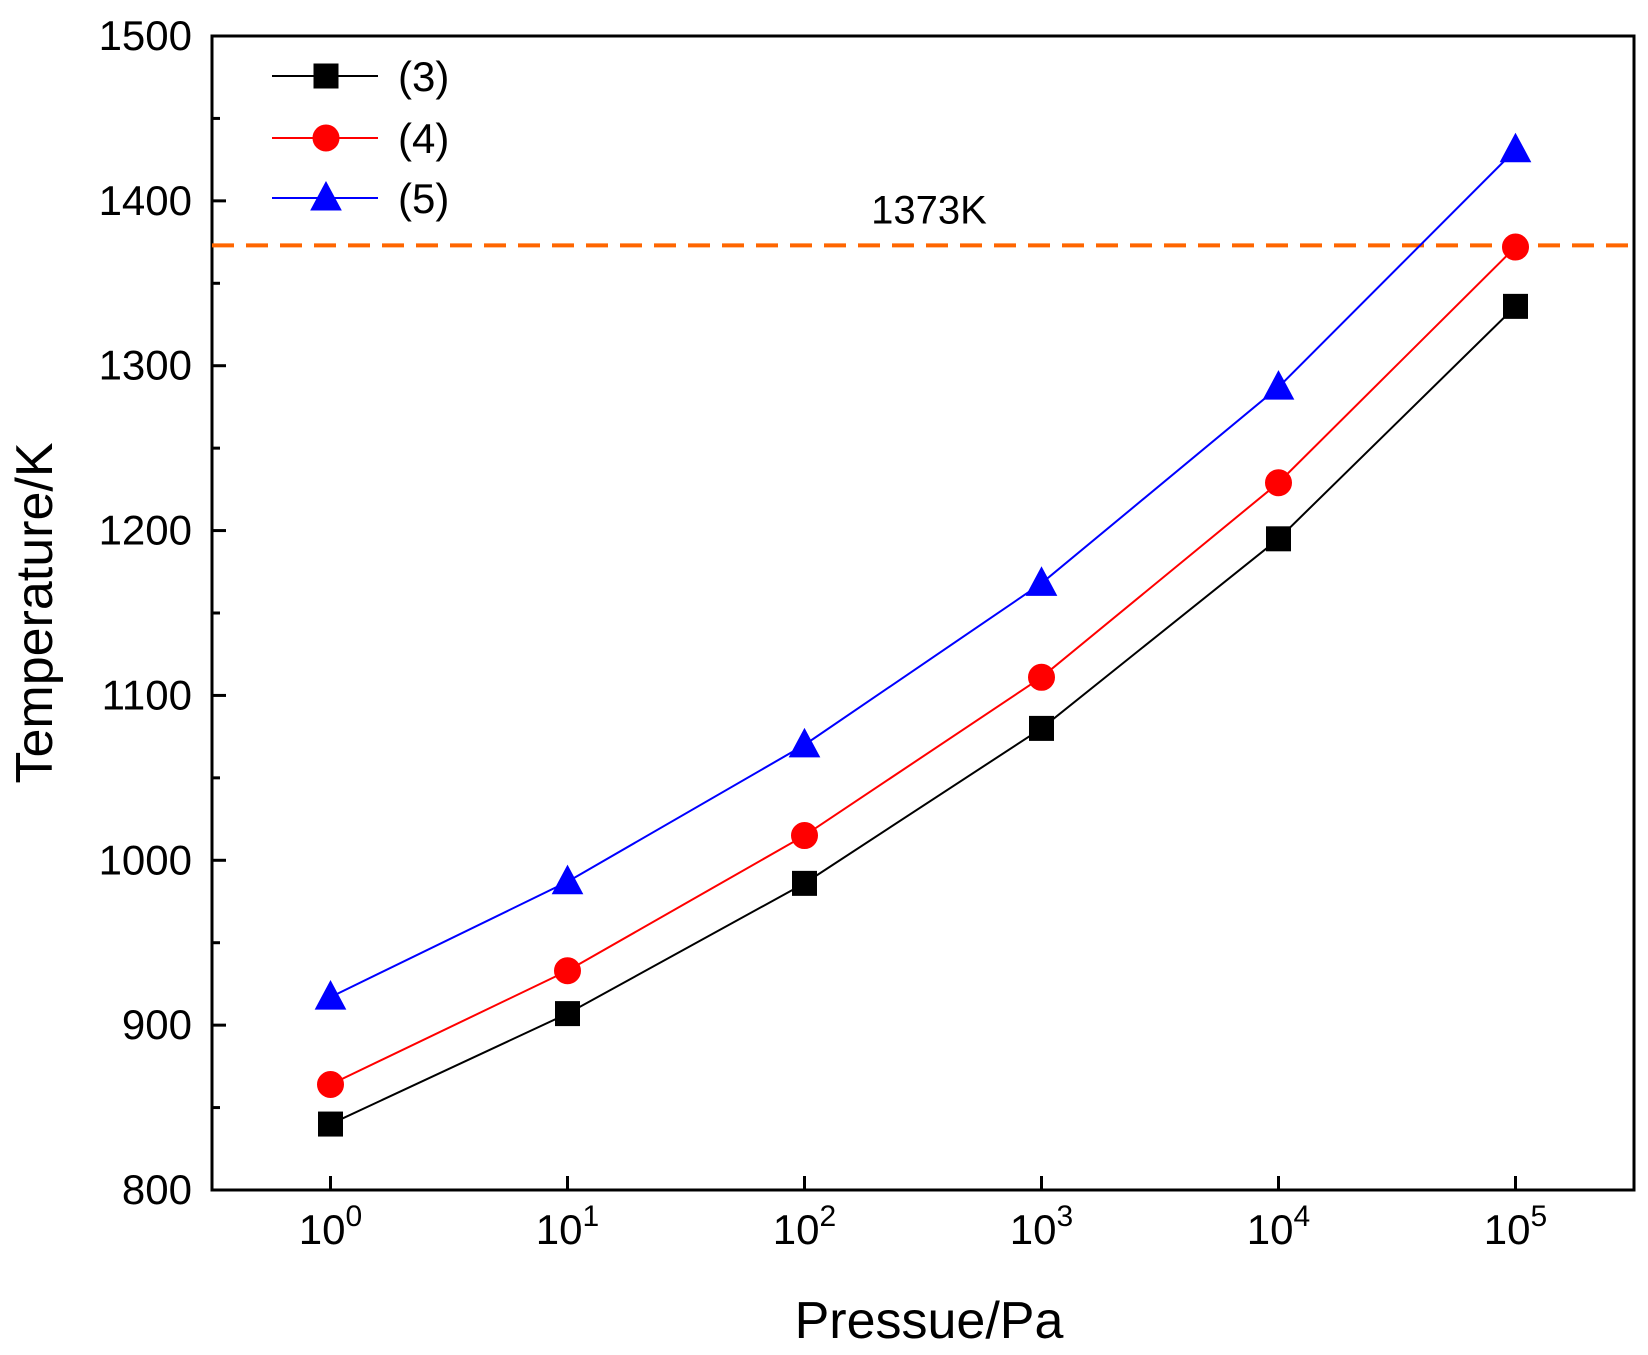 The width and height of the screenshot is (1648, 1355). What do you see at coordinates (828, 1216) in the screenshot?
I see `x-tick-exponent: 2` at bounding box center [828, 1216].